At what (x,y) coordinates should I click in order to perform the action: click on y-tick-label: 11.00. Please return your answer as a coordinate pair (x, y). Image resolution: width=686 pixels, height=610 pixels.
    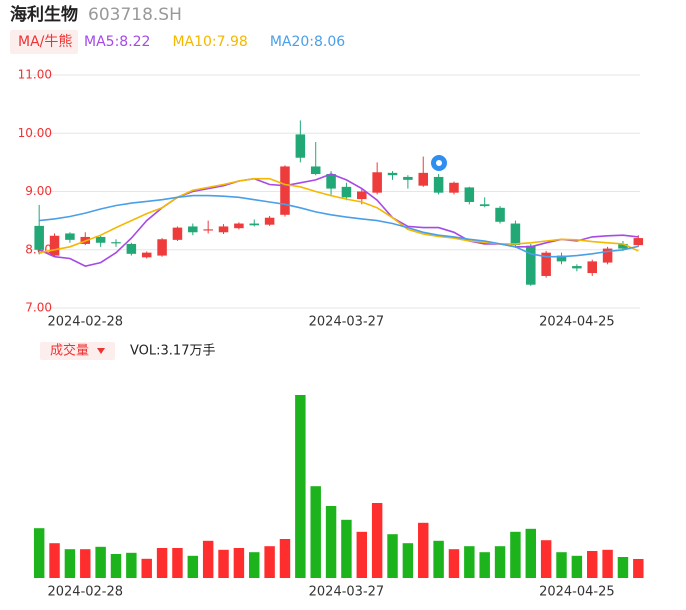
    Looking at the image, I should click on (35, 75).